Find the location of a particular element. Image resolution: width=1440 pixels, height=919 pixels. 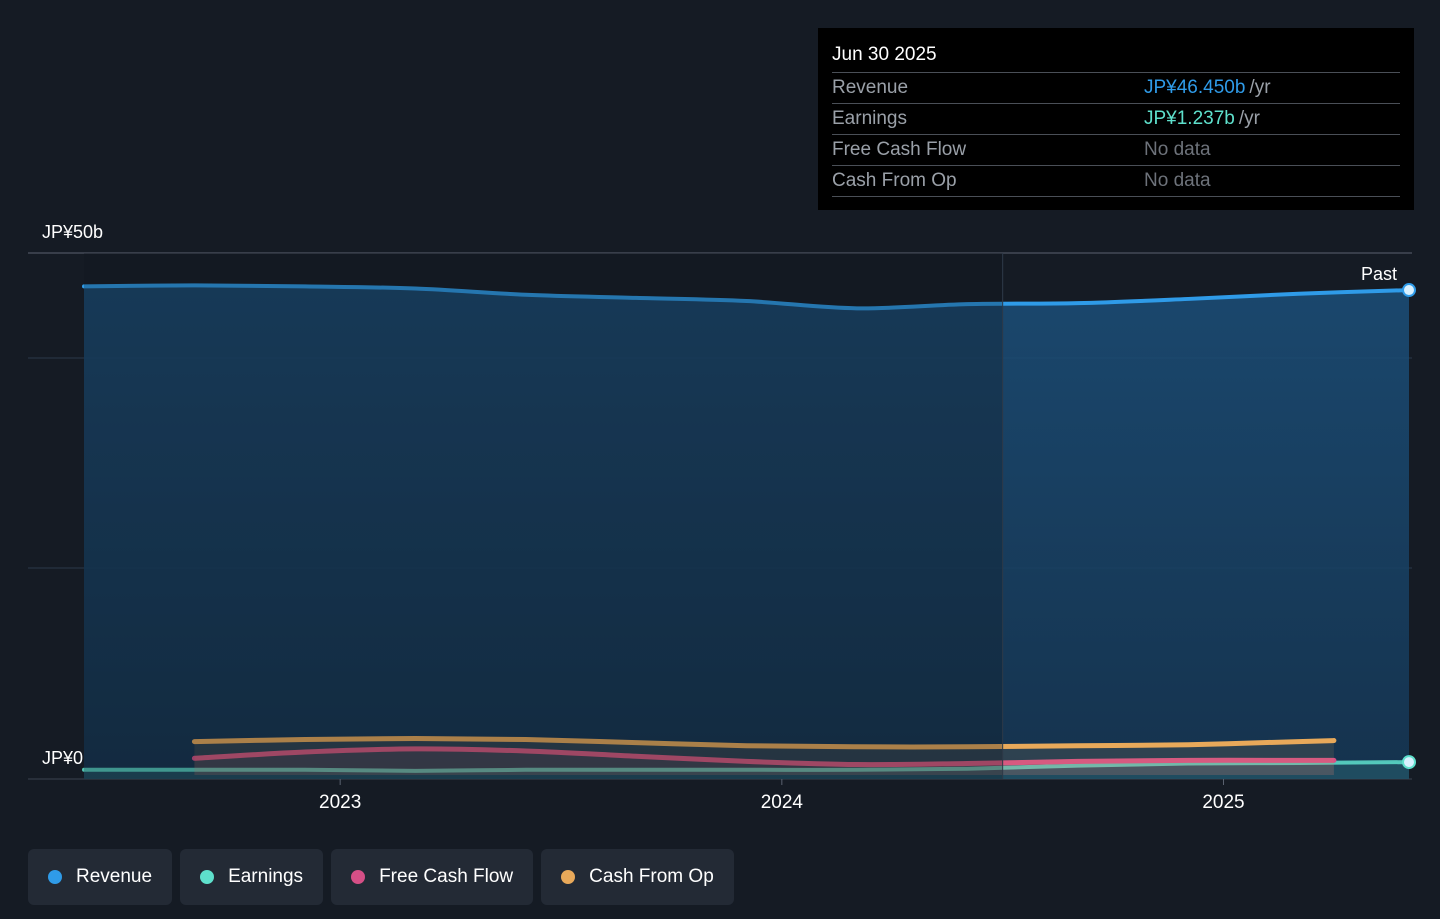

tooltip-row-earnings: Earnings JP¥1.237b/yr is located at coordinates (1116, 118).